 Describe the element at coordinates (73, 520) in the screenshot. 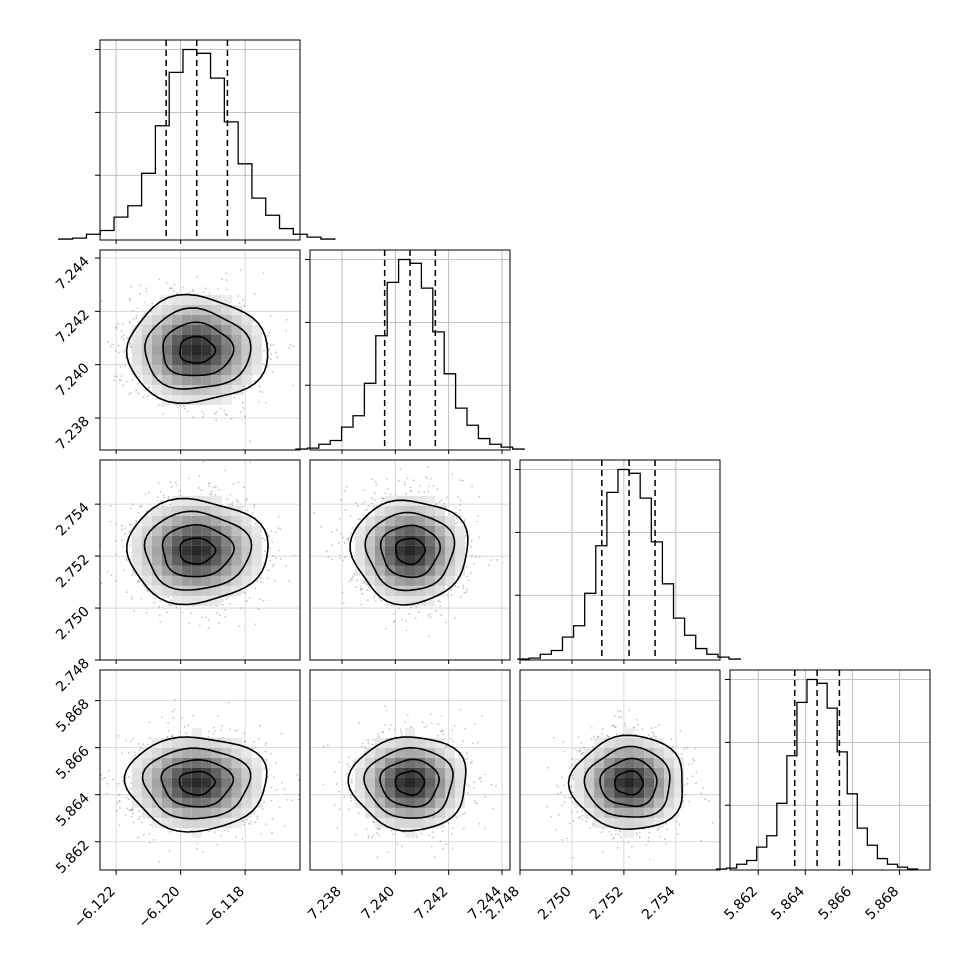

I see `y-tick-label: 2.754` at that location.